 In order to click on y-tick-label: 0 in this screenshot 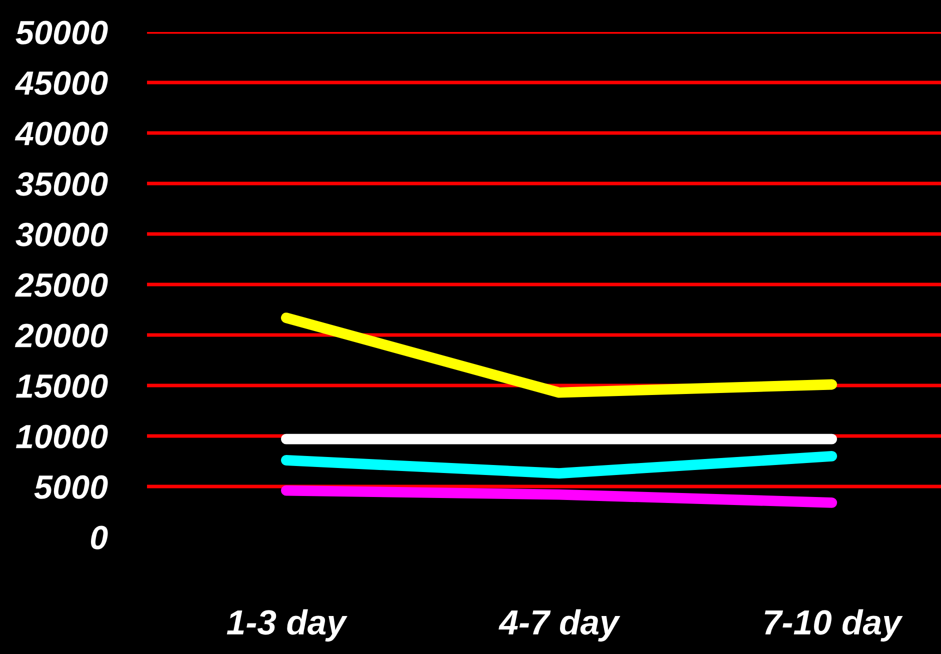, I will do `click(99, 538)`.